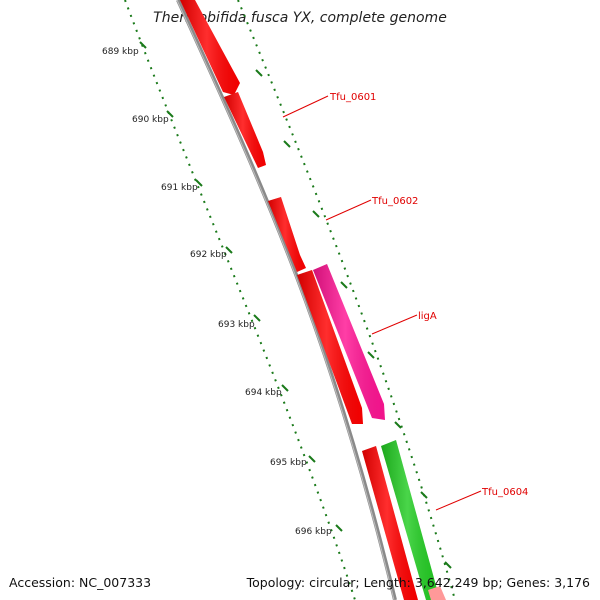 This screenshot has width=600, height=600. I want to click on tick-label: 694 kbp, so click(263, 393).